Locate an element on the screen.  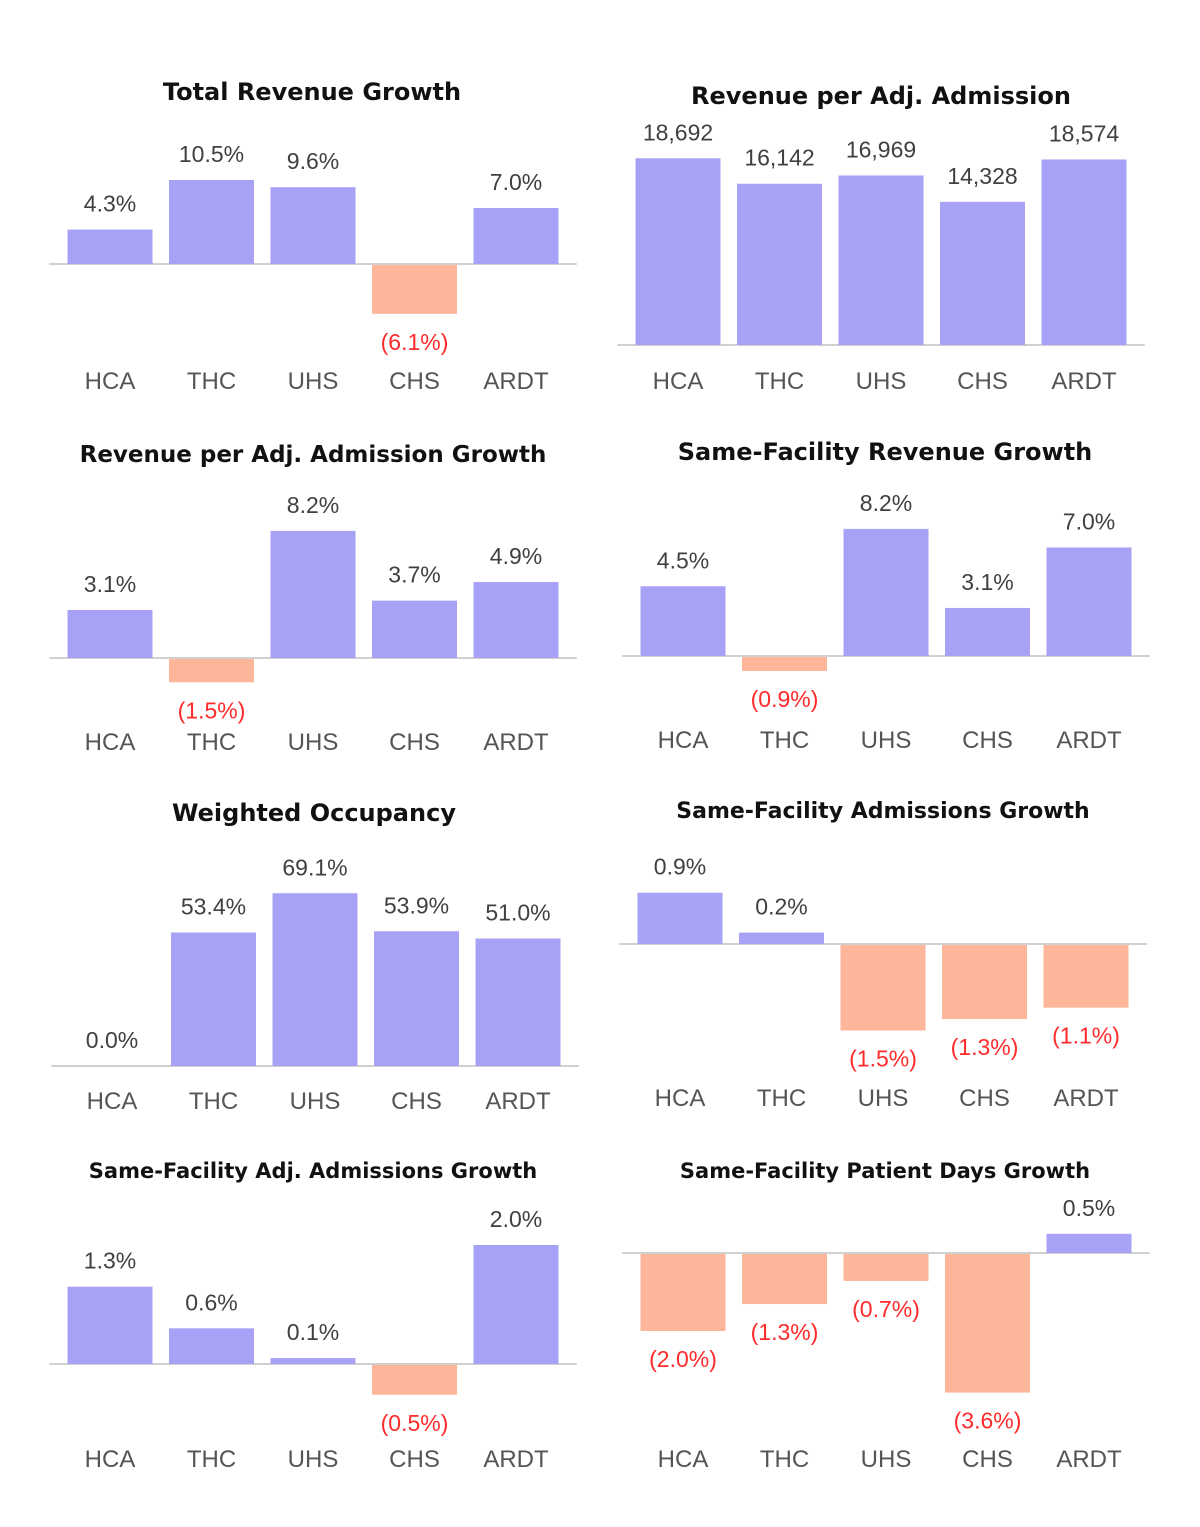
chart-title: Revenue per Adj. Admission Growth is located at coordinates (313, 455).